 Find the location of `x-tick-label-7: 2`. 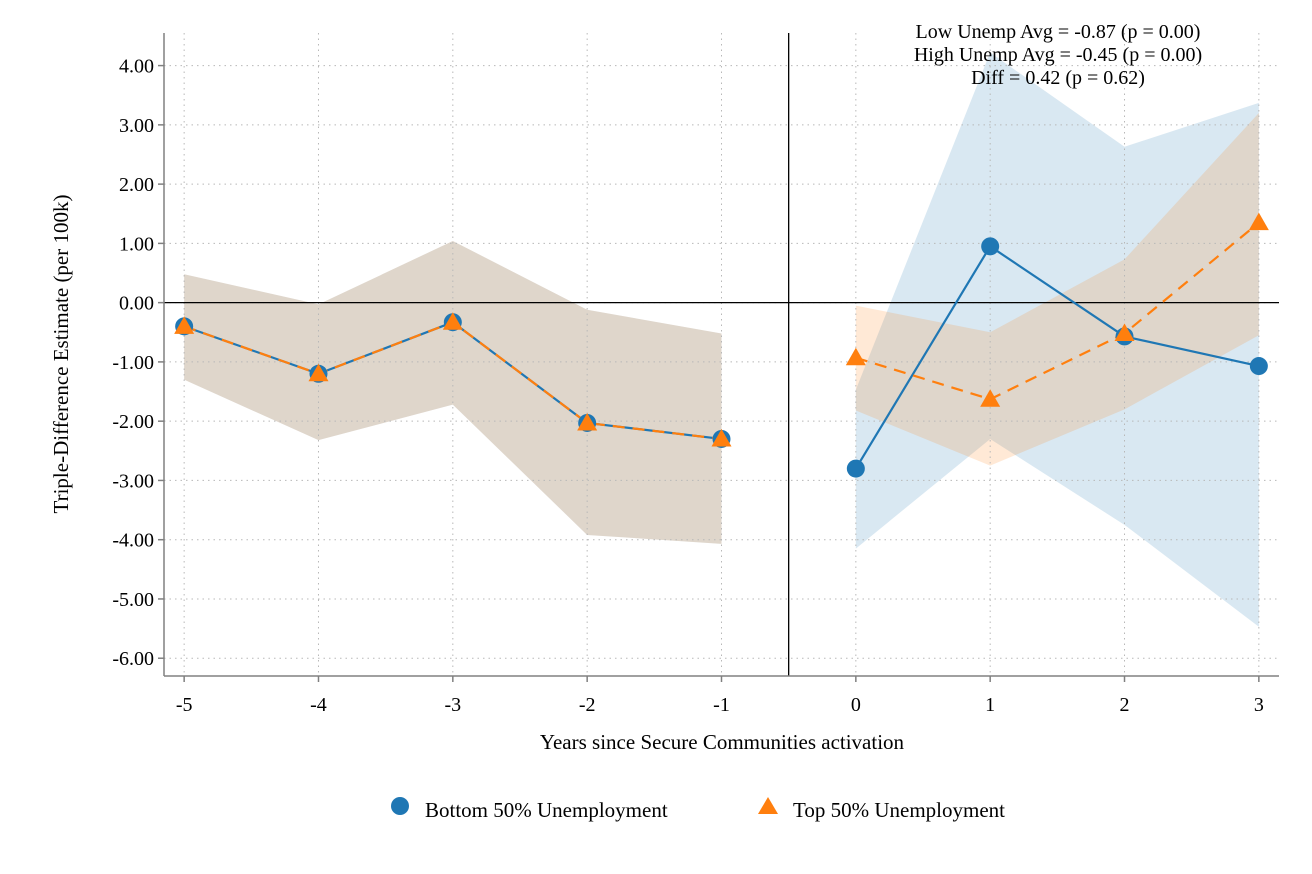

x-tick-label-7: 2 is located at coordinates (1125, 705).